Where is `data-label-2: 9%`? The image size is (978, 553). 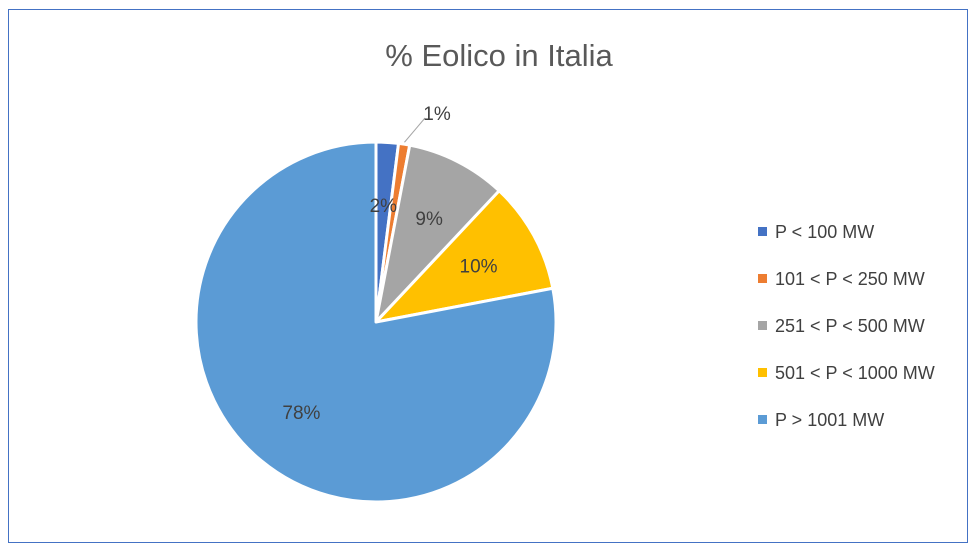
data-label-2: 9% is located at coordinates (429, 219).